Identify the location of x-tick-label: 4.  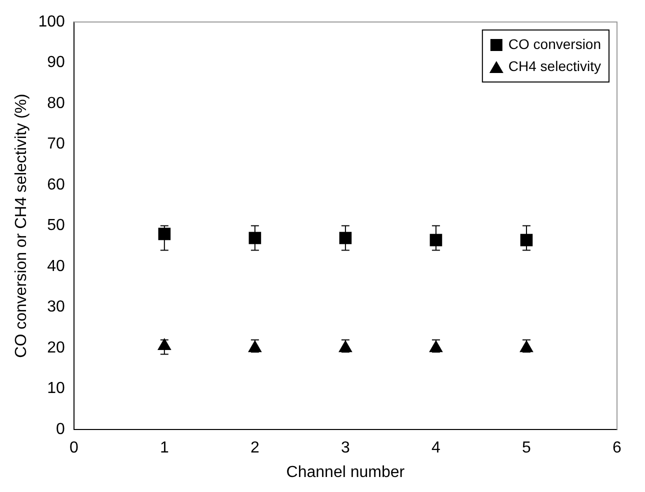
(436, 448).